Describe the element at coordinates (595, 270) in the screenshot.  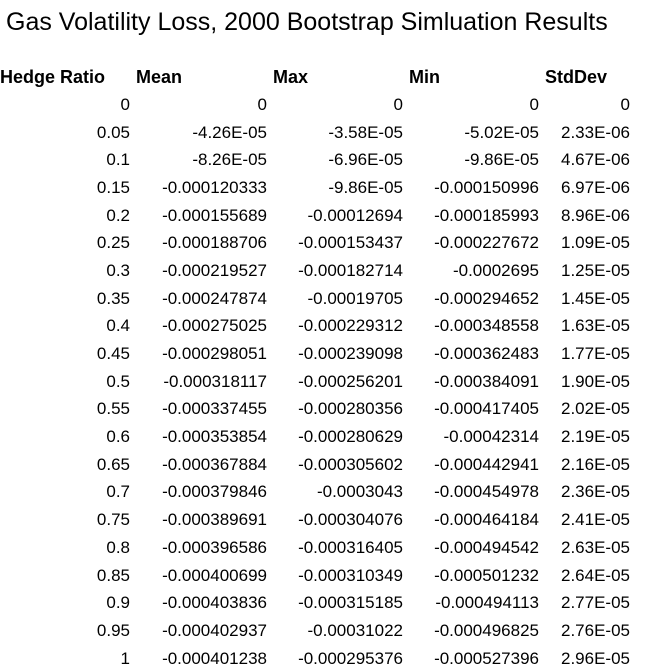
I see `stddev-cell: 1.25E-05` at that location.